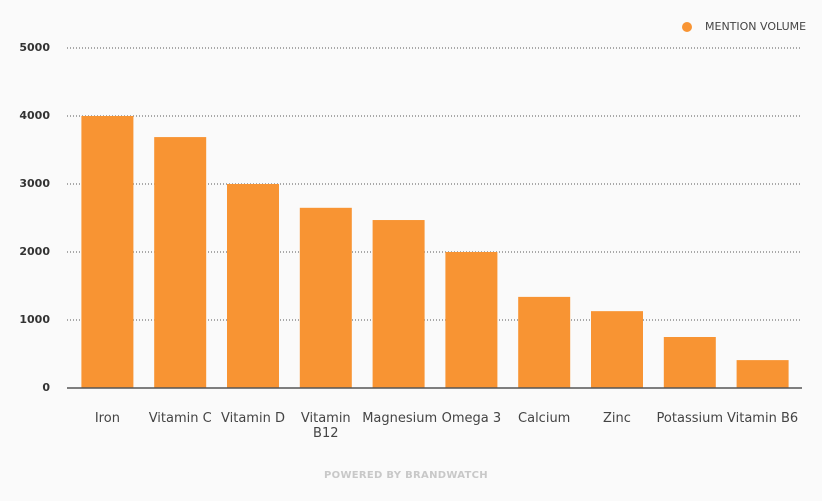 The image size is (822, 501). What do you see at coordinates (763, 418) in the screenshot?
I see `x-tick-label: Vitamin B6` at bounding box center [763, 418].